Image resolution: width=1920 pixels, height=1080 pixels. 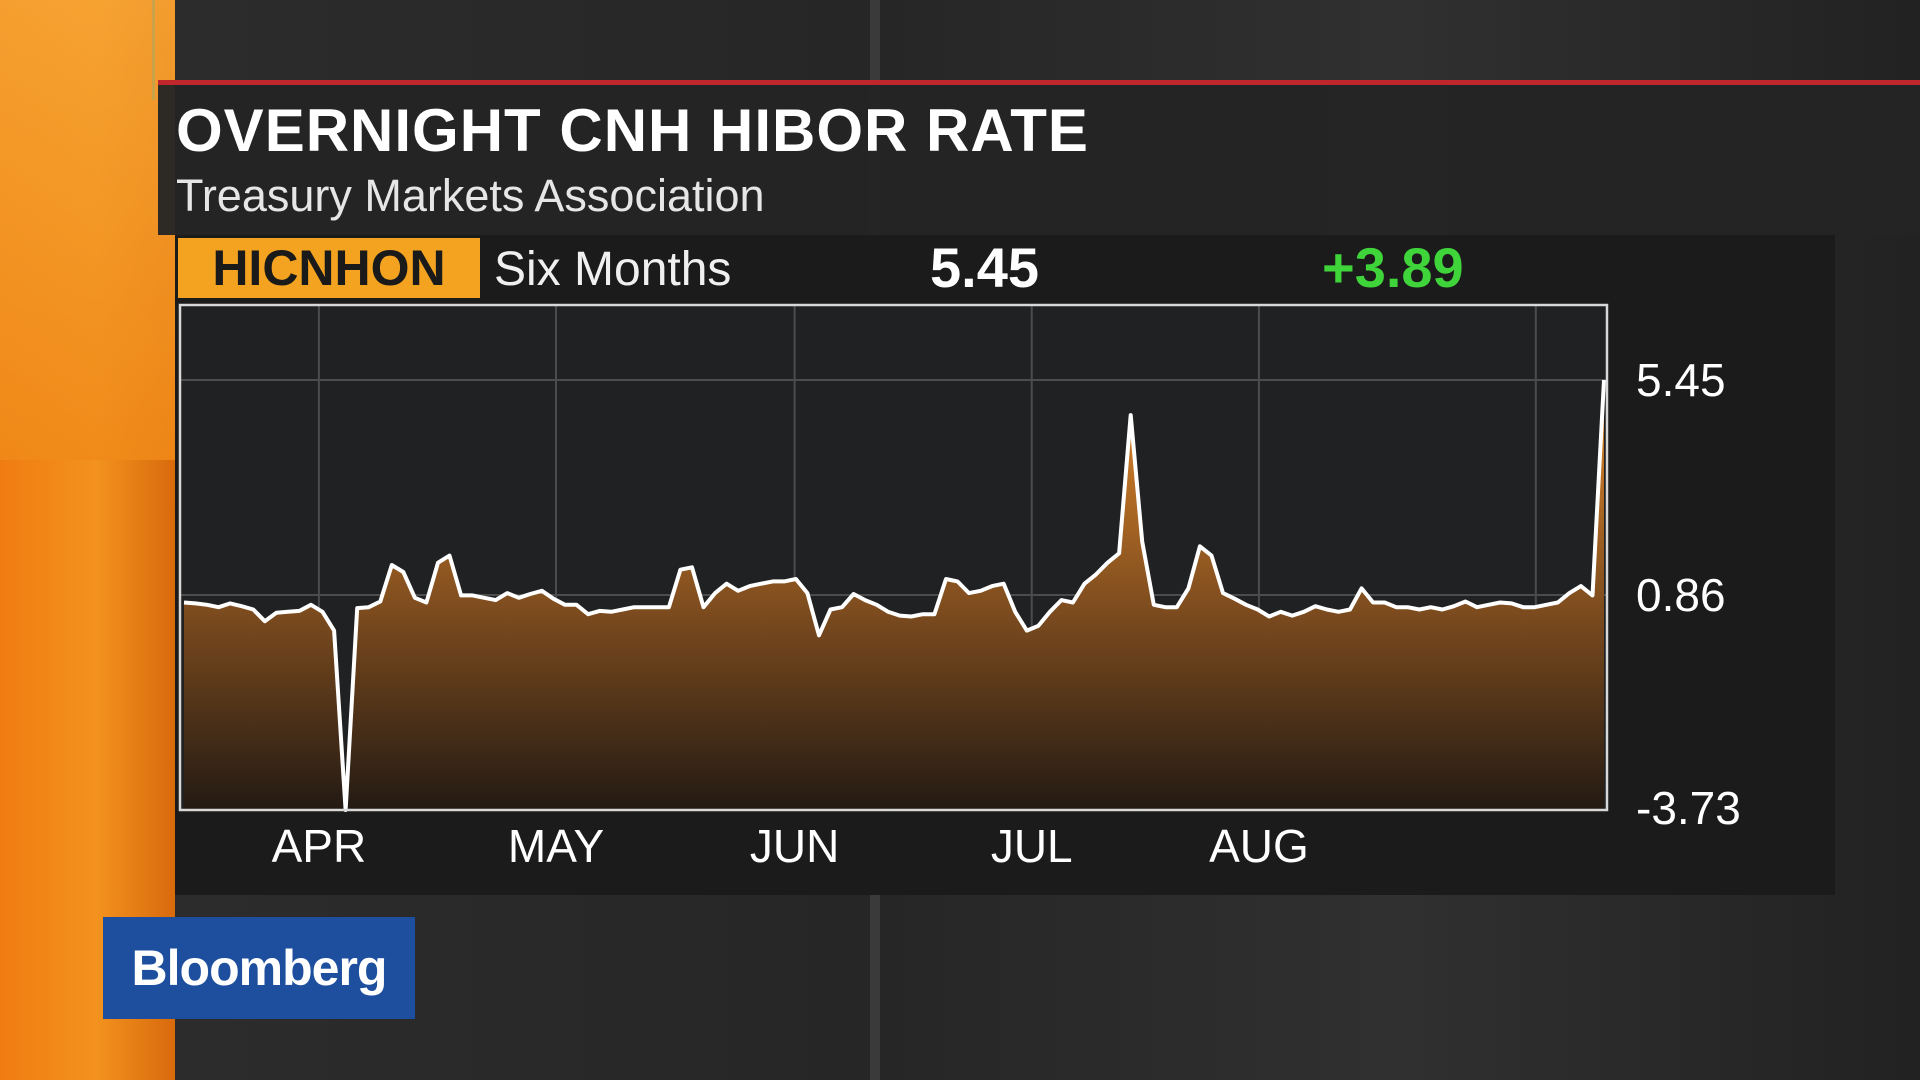 What do you see at coordinates (1039, 82) in the screenshot?
I see `header-red-rule` at bounding box center [1039, 82].